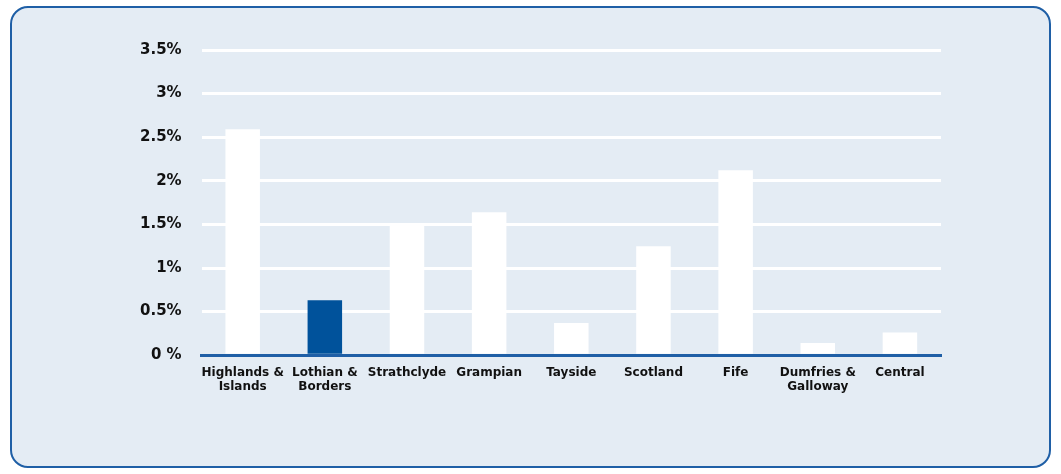  I want to click on x-tick-label: Fife, so click(735, 371).